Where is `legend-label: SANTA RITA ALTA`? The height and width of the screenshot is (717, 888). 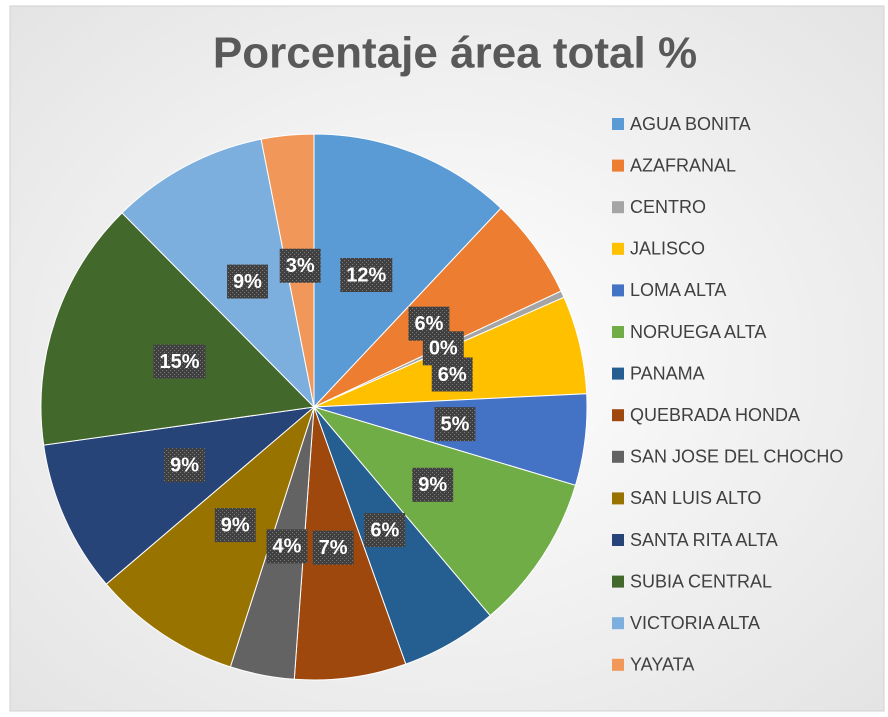 legend-label: SANTA RITA ALTA is located at coordinates (704, 540).